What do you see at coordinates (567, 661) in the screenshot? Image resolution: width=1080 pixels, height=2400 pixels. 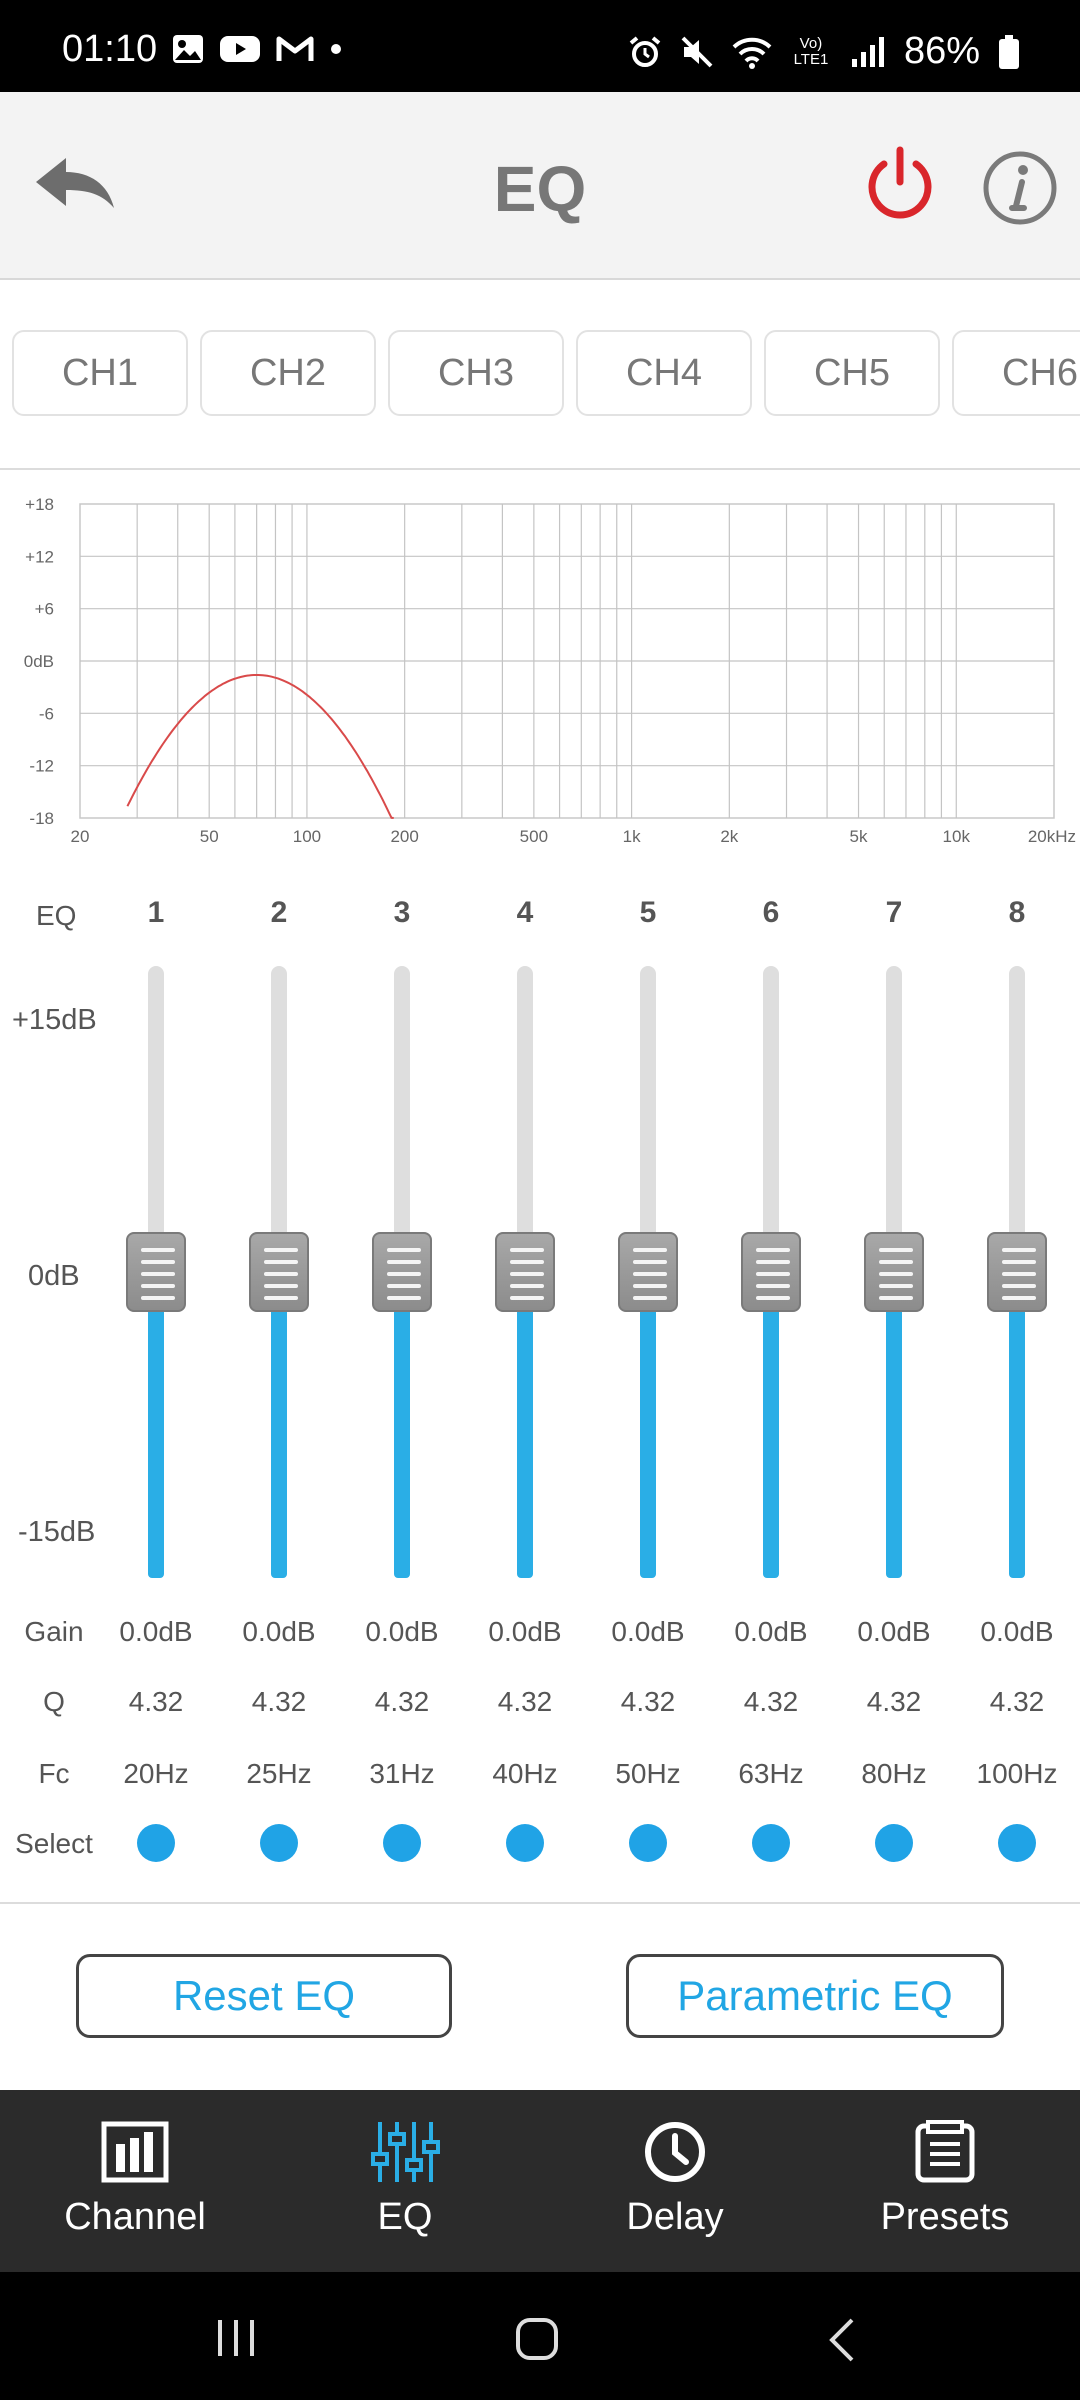 I see `graph-grid` at bounding box center [567, 661].